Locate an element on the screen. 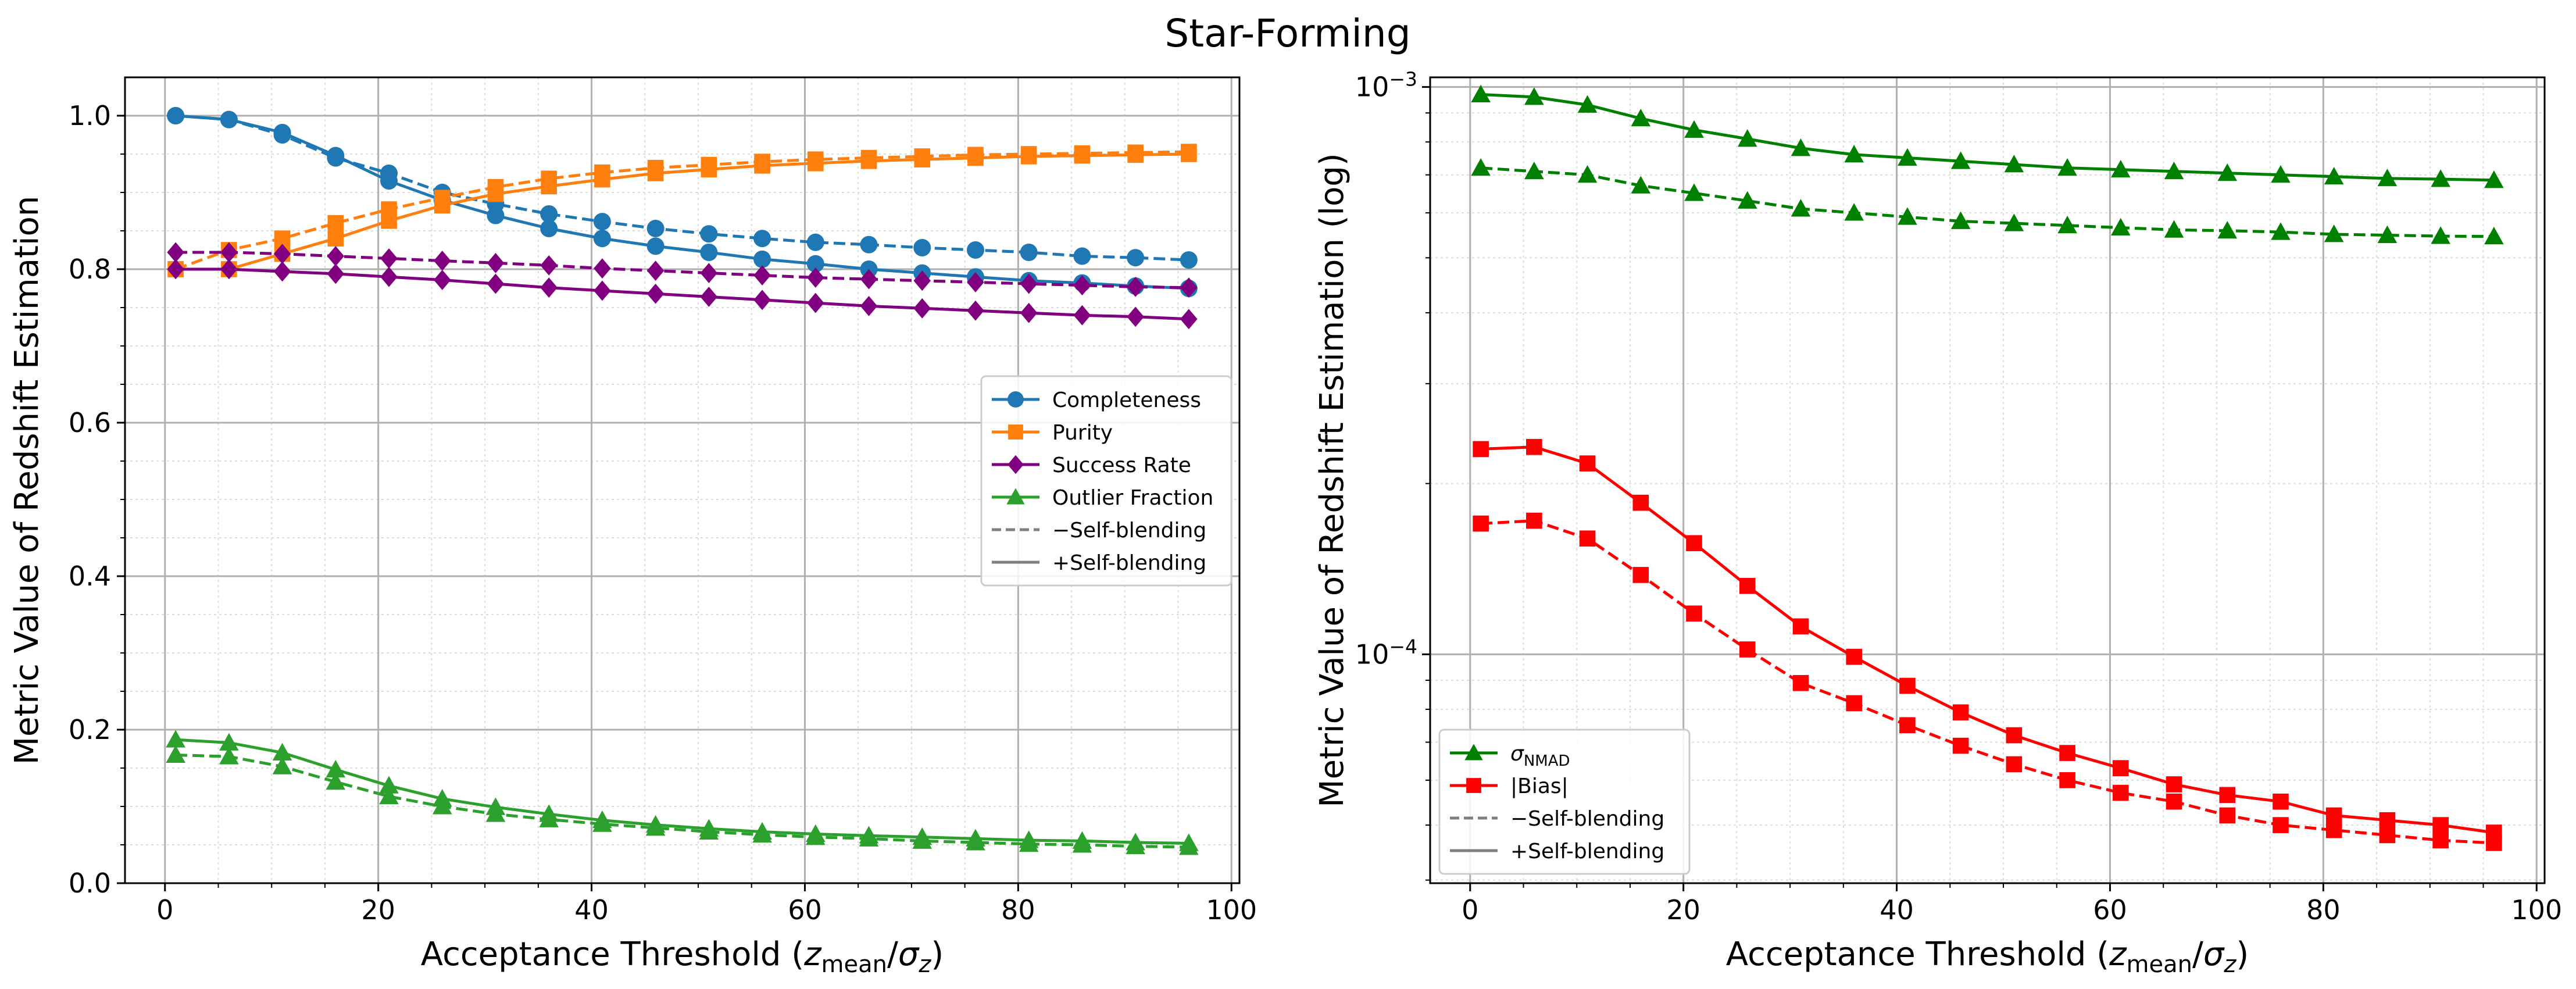  left-y-axis-label: Metric Value of Redshift Estimation is located at coordinates (27, 480).